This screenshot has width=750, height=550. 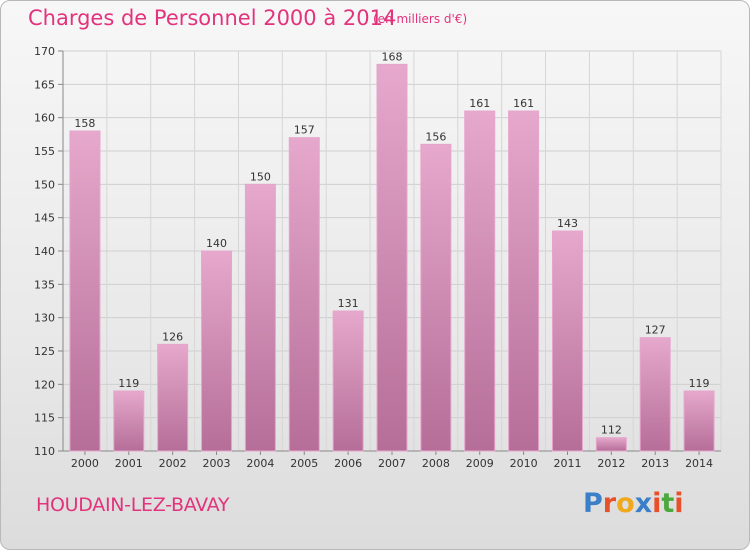 I want to click on value-label: 127, so click(x=655, y=330).